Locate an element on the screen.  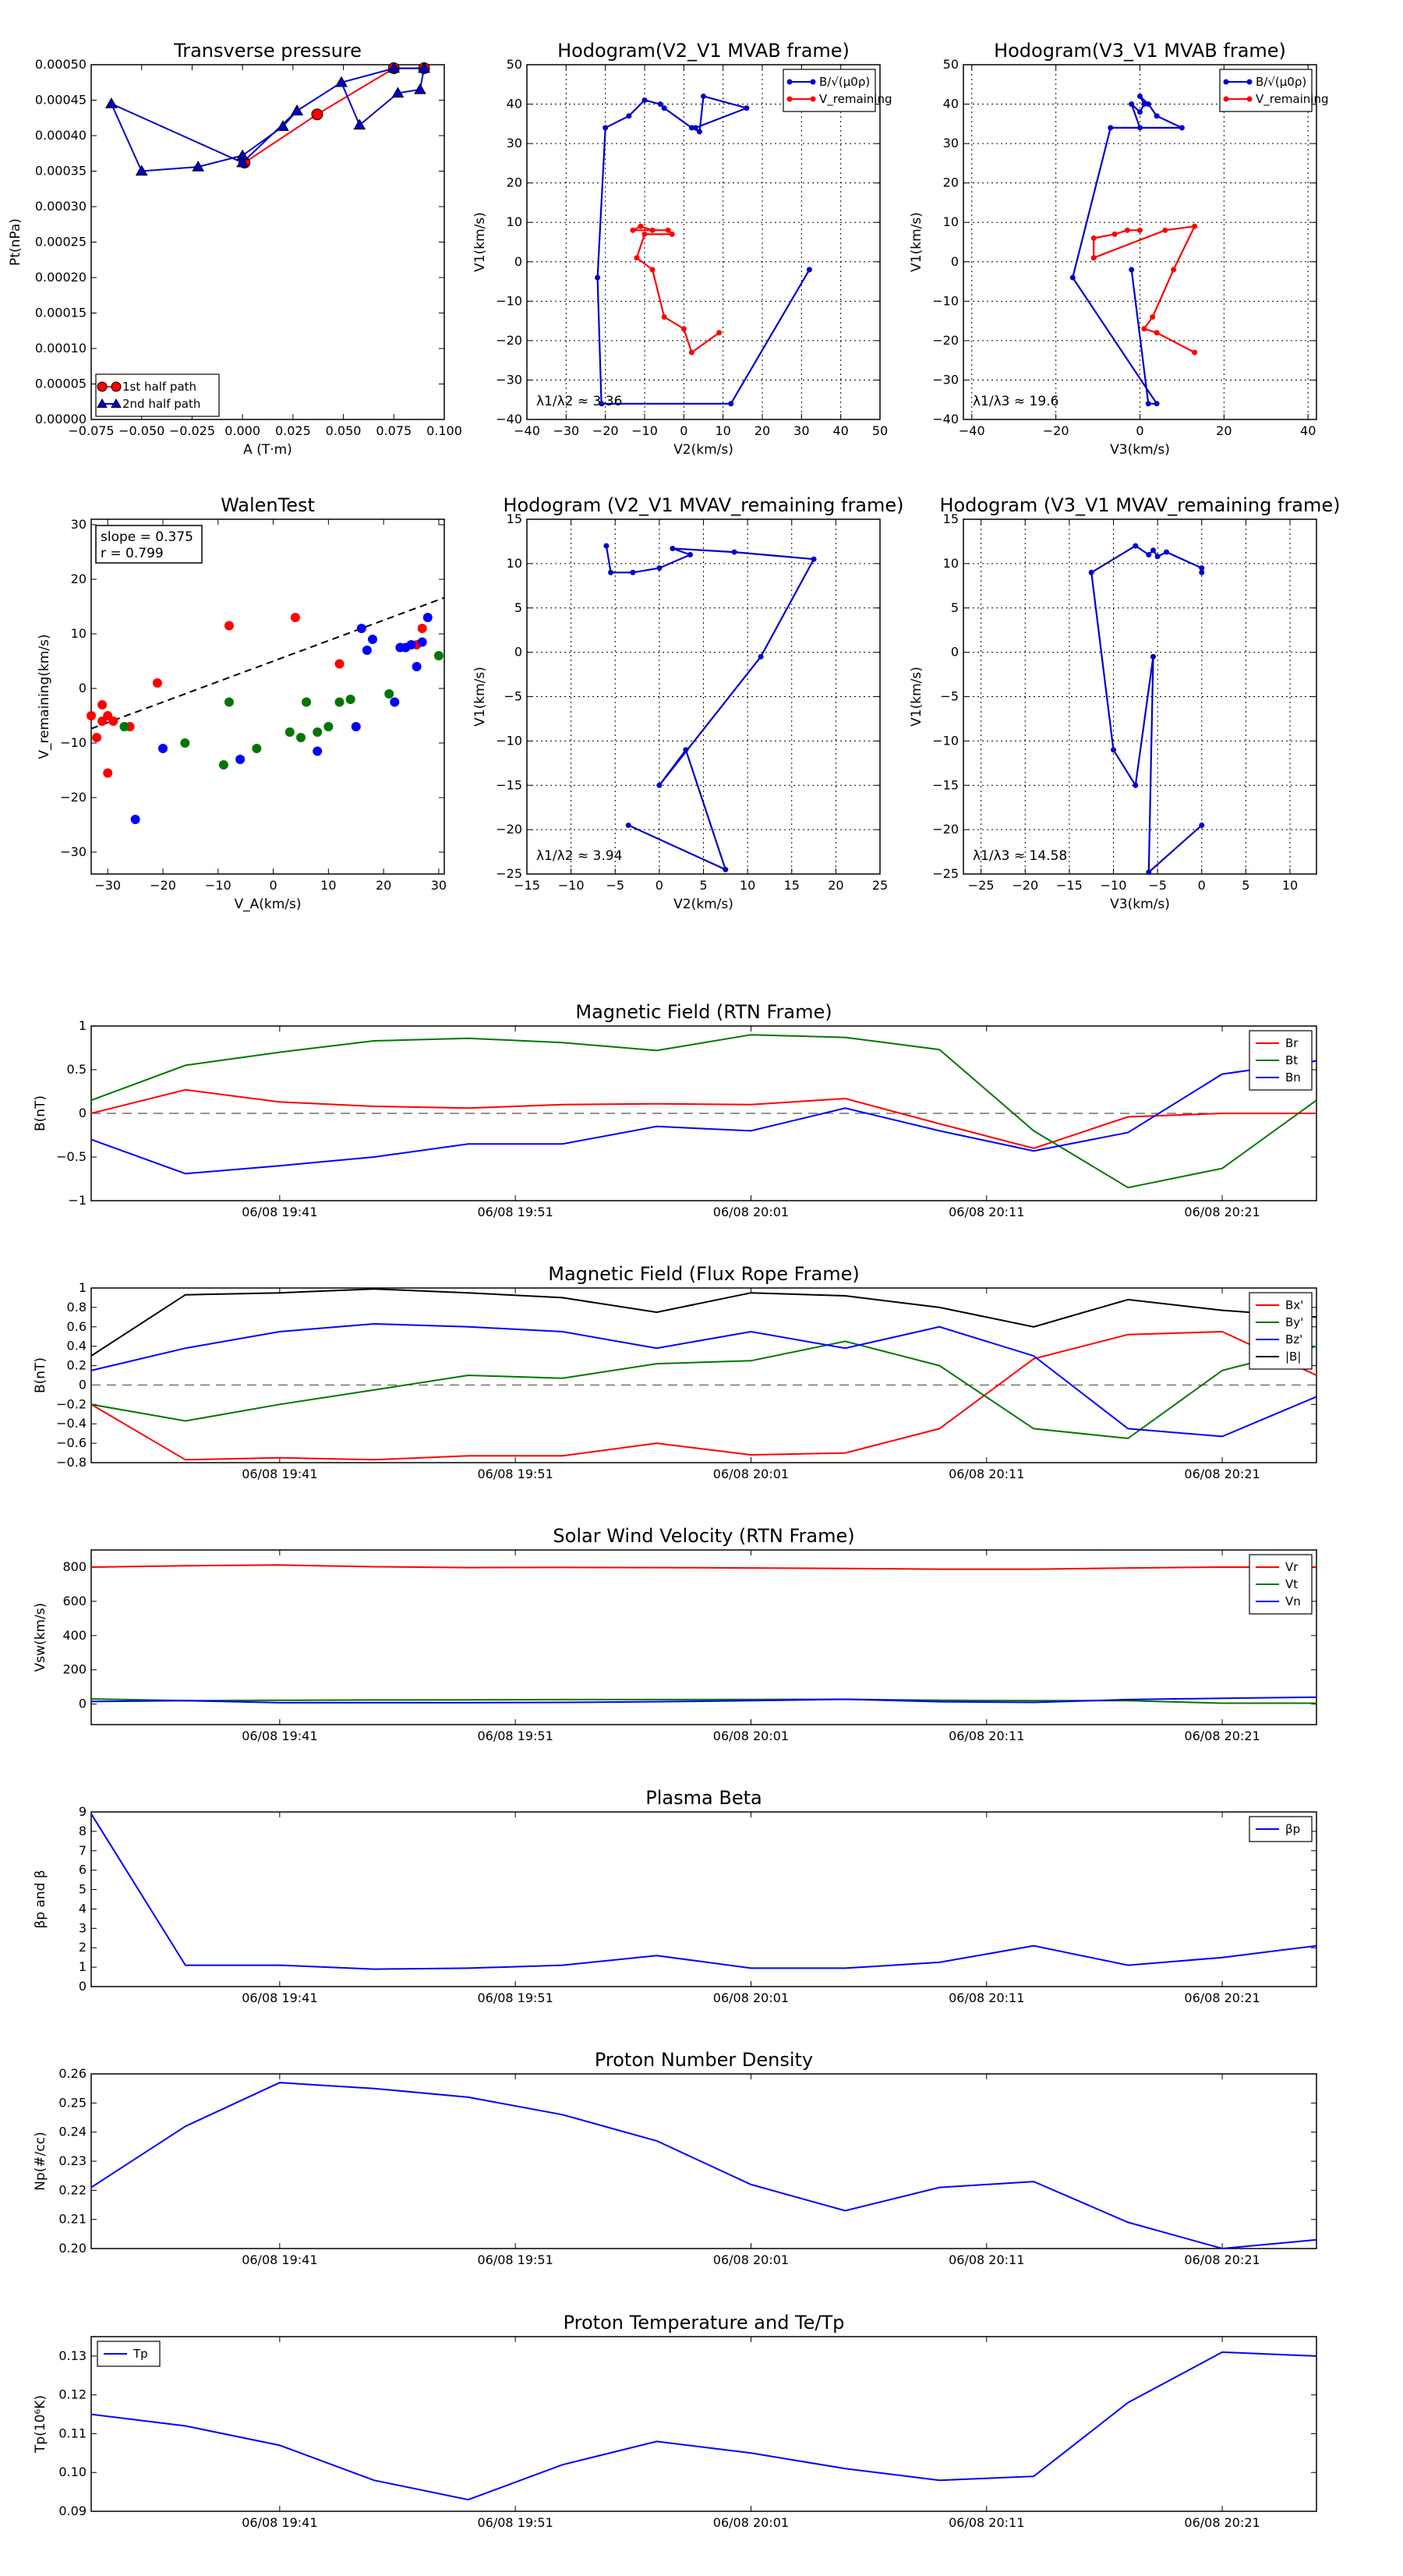
y-tick-label: 15 is located at coordinates (514, 518).